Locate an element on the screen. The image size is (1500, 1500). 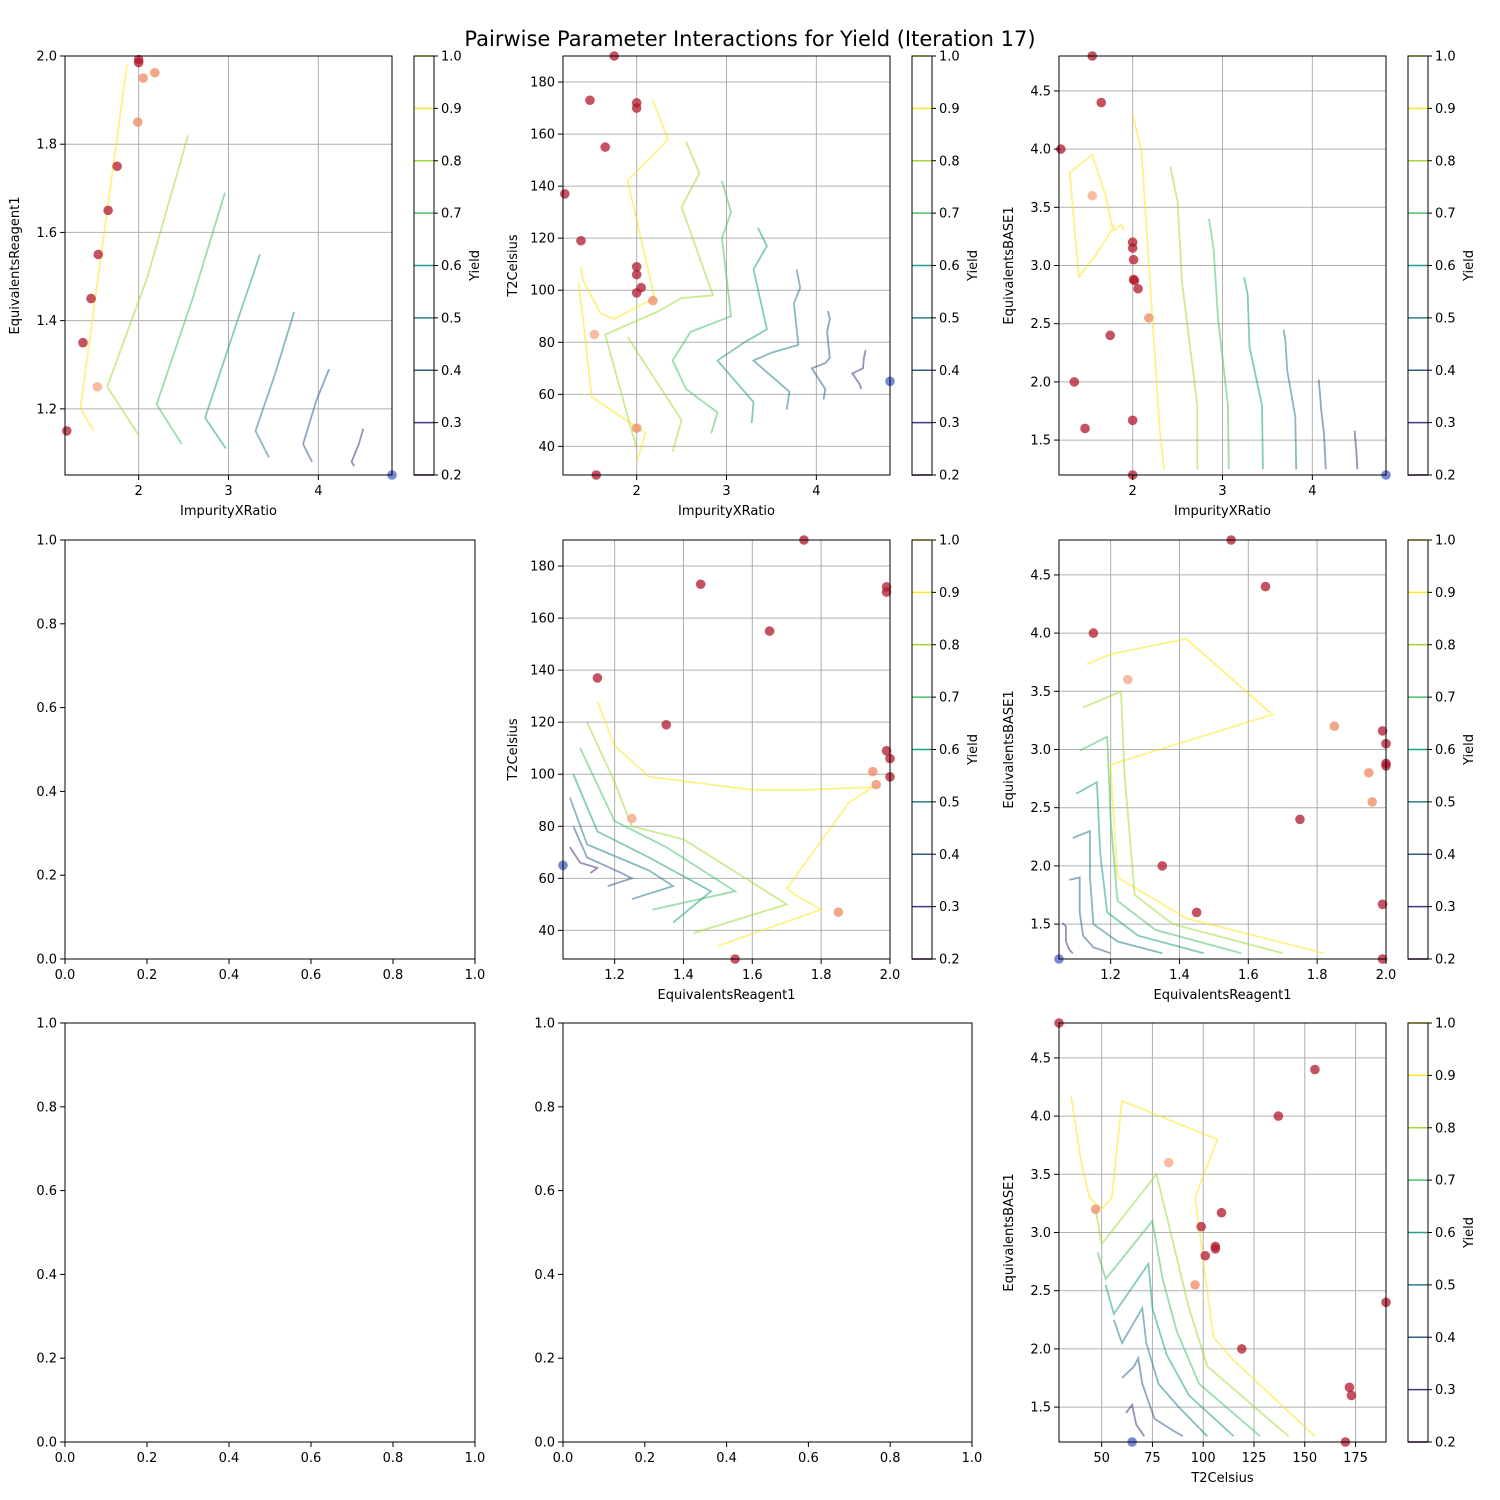
y-tick-label: 0.4 is located at coordinates (46, 792).